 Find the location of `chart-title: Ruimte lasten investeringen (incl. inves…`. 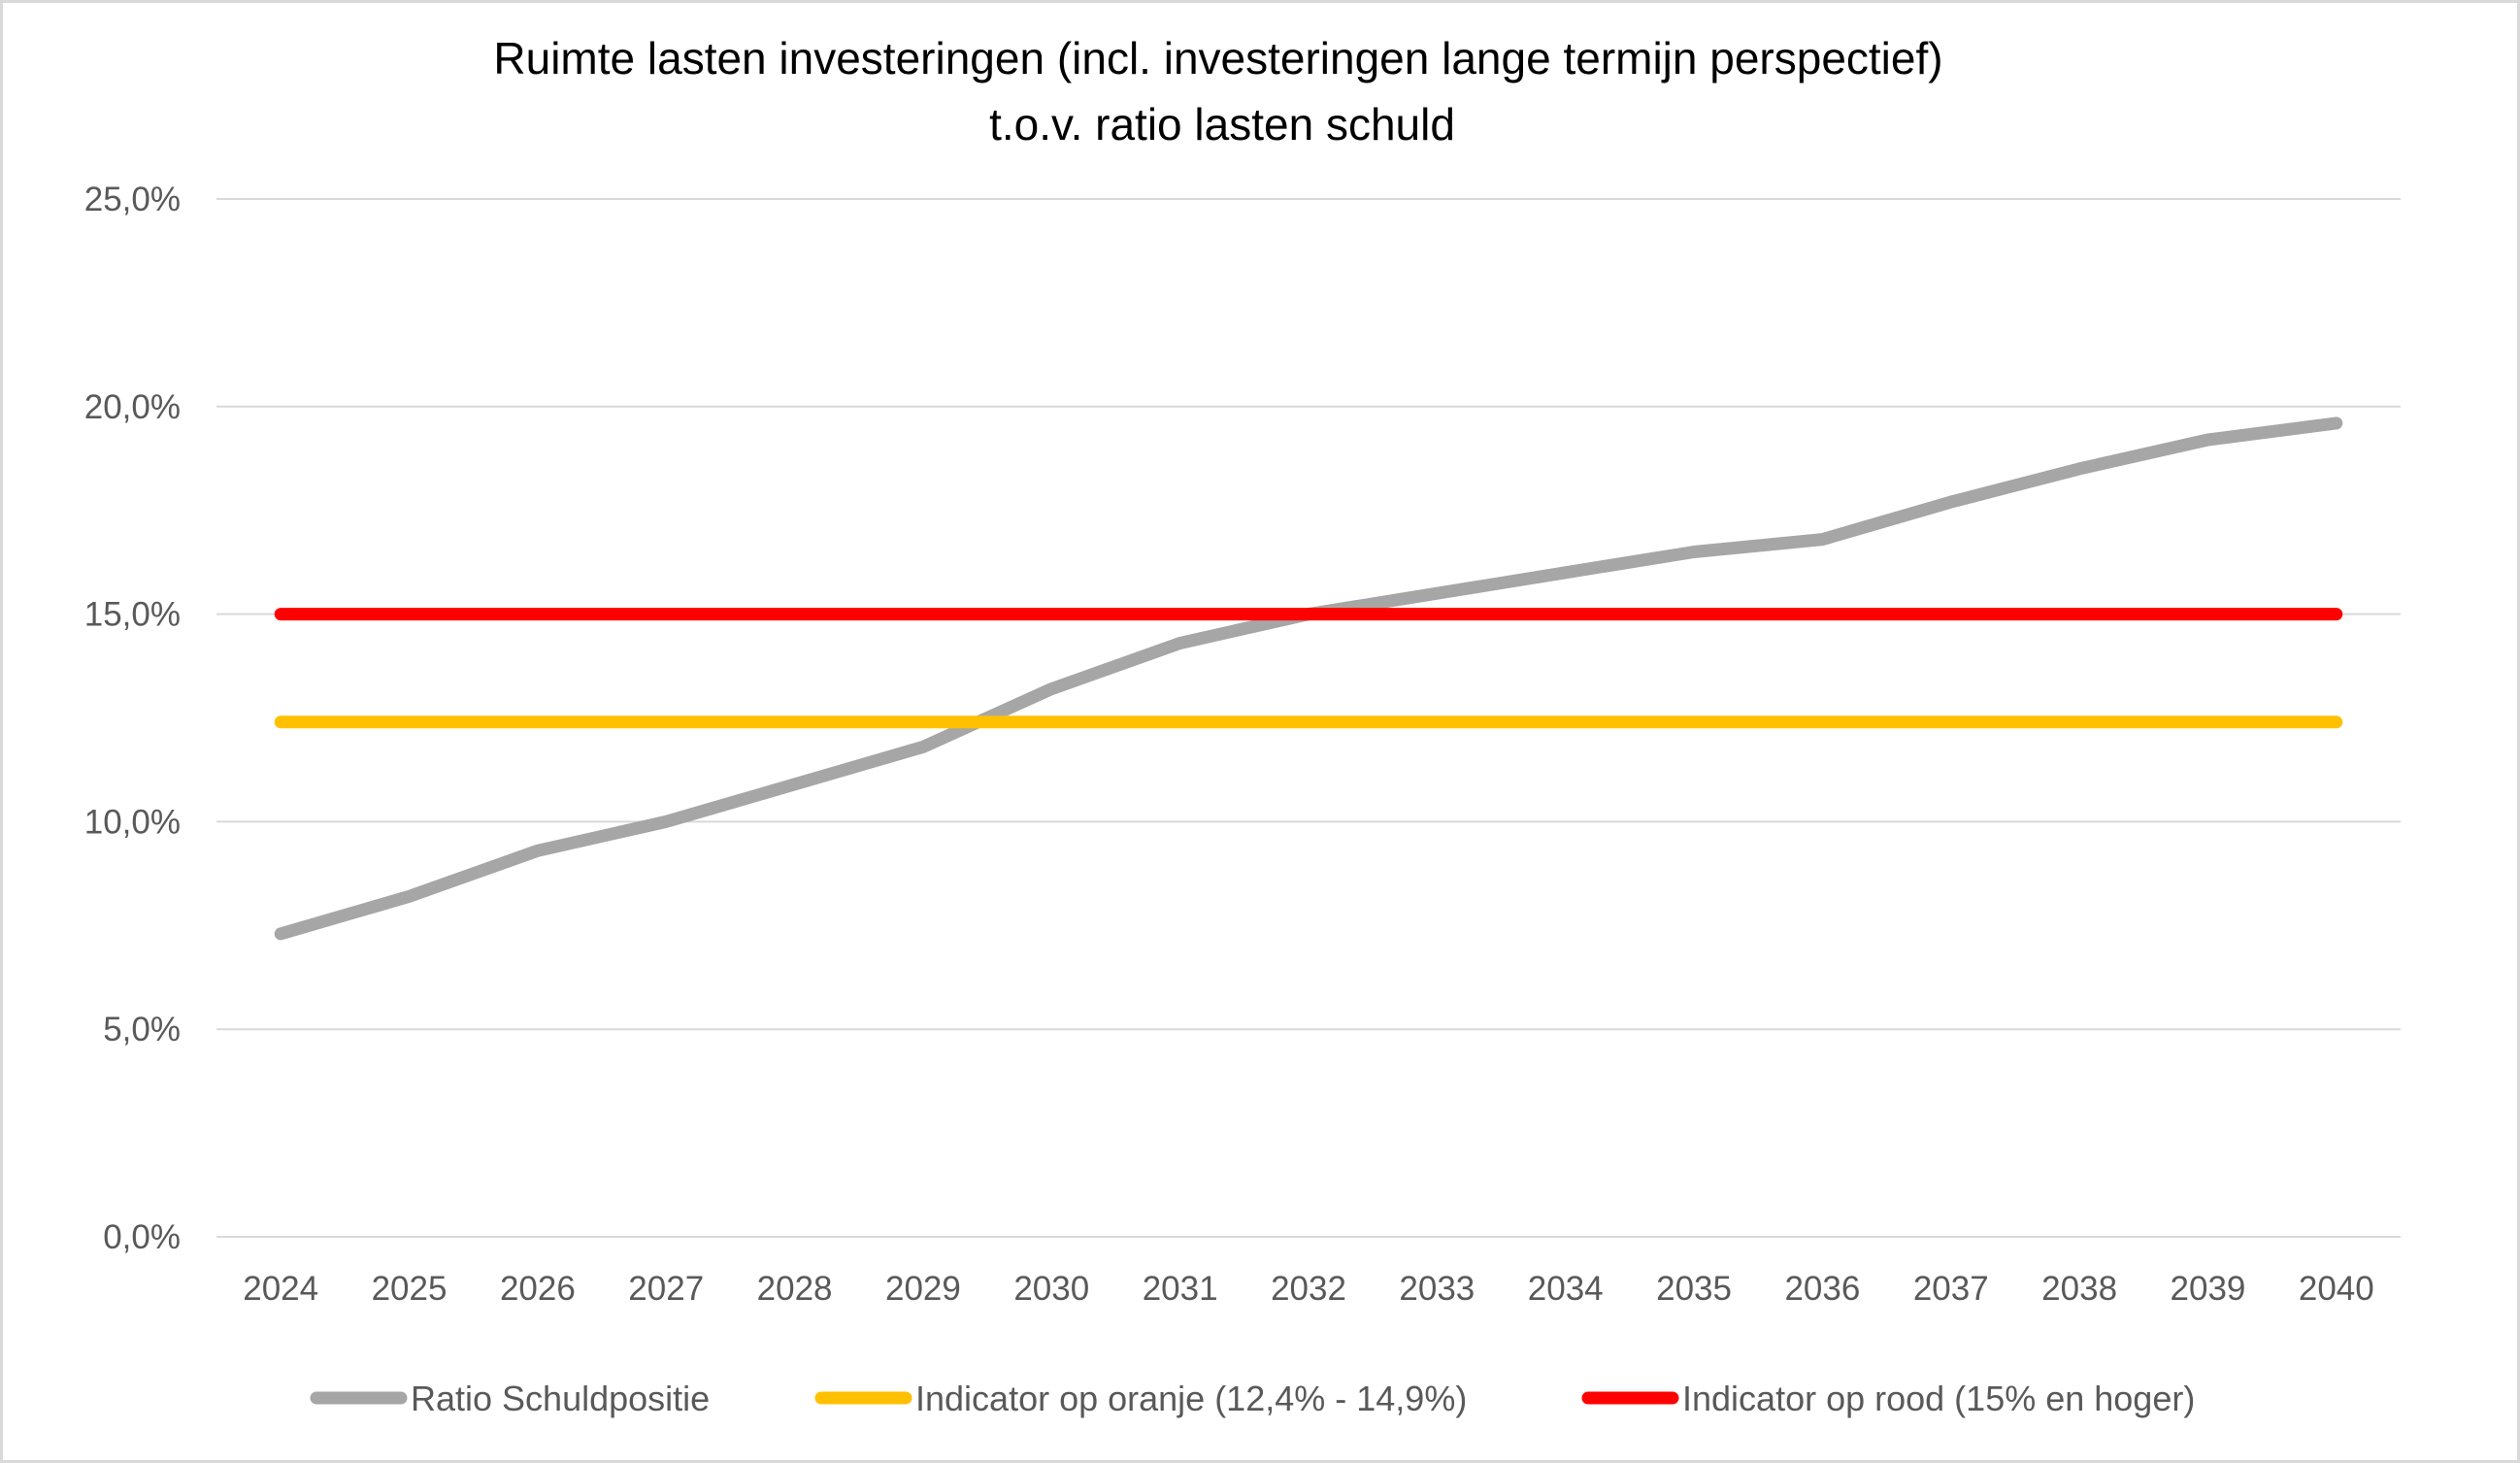

chart-title: Ruimte lasten investeringen (incl. inves… is located at coordinates (1217, 58).